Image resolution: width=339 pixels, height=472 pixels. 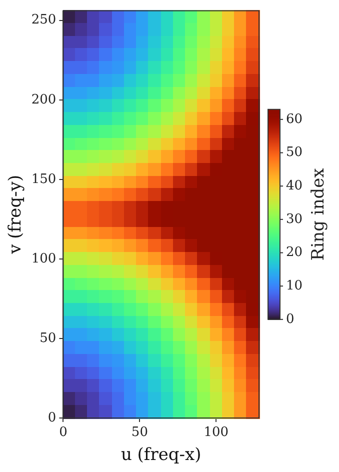 I want to click on y-tick-label: 0, so click(x=52, y=418).